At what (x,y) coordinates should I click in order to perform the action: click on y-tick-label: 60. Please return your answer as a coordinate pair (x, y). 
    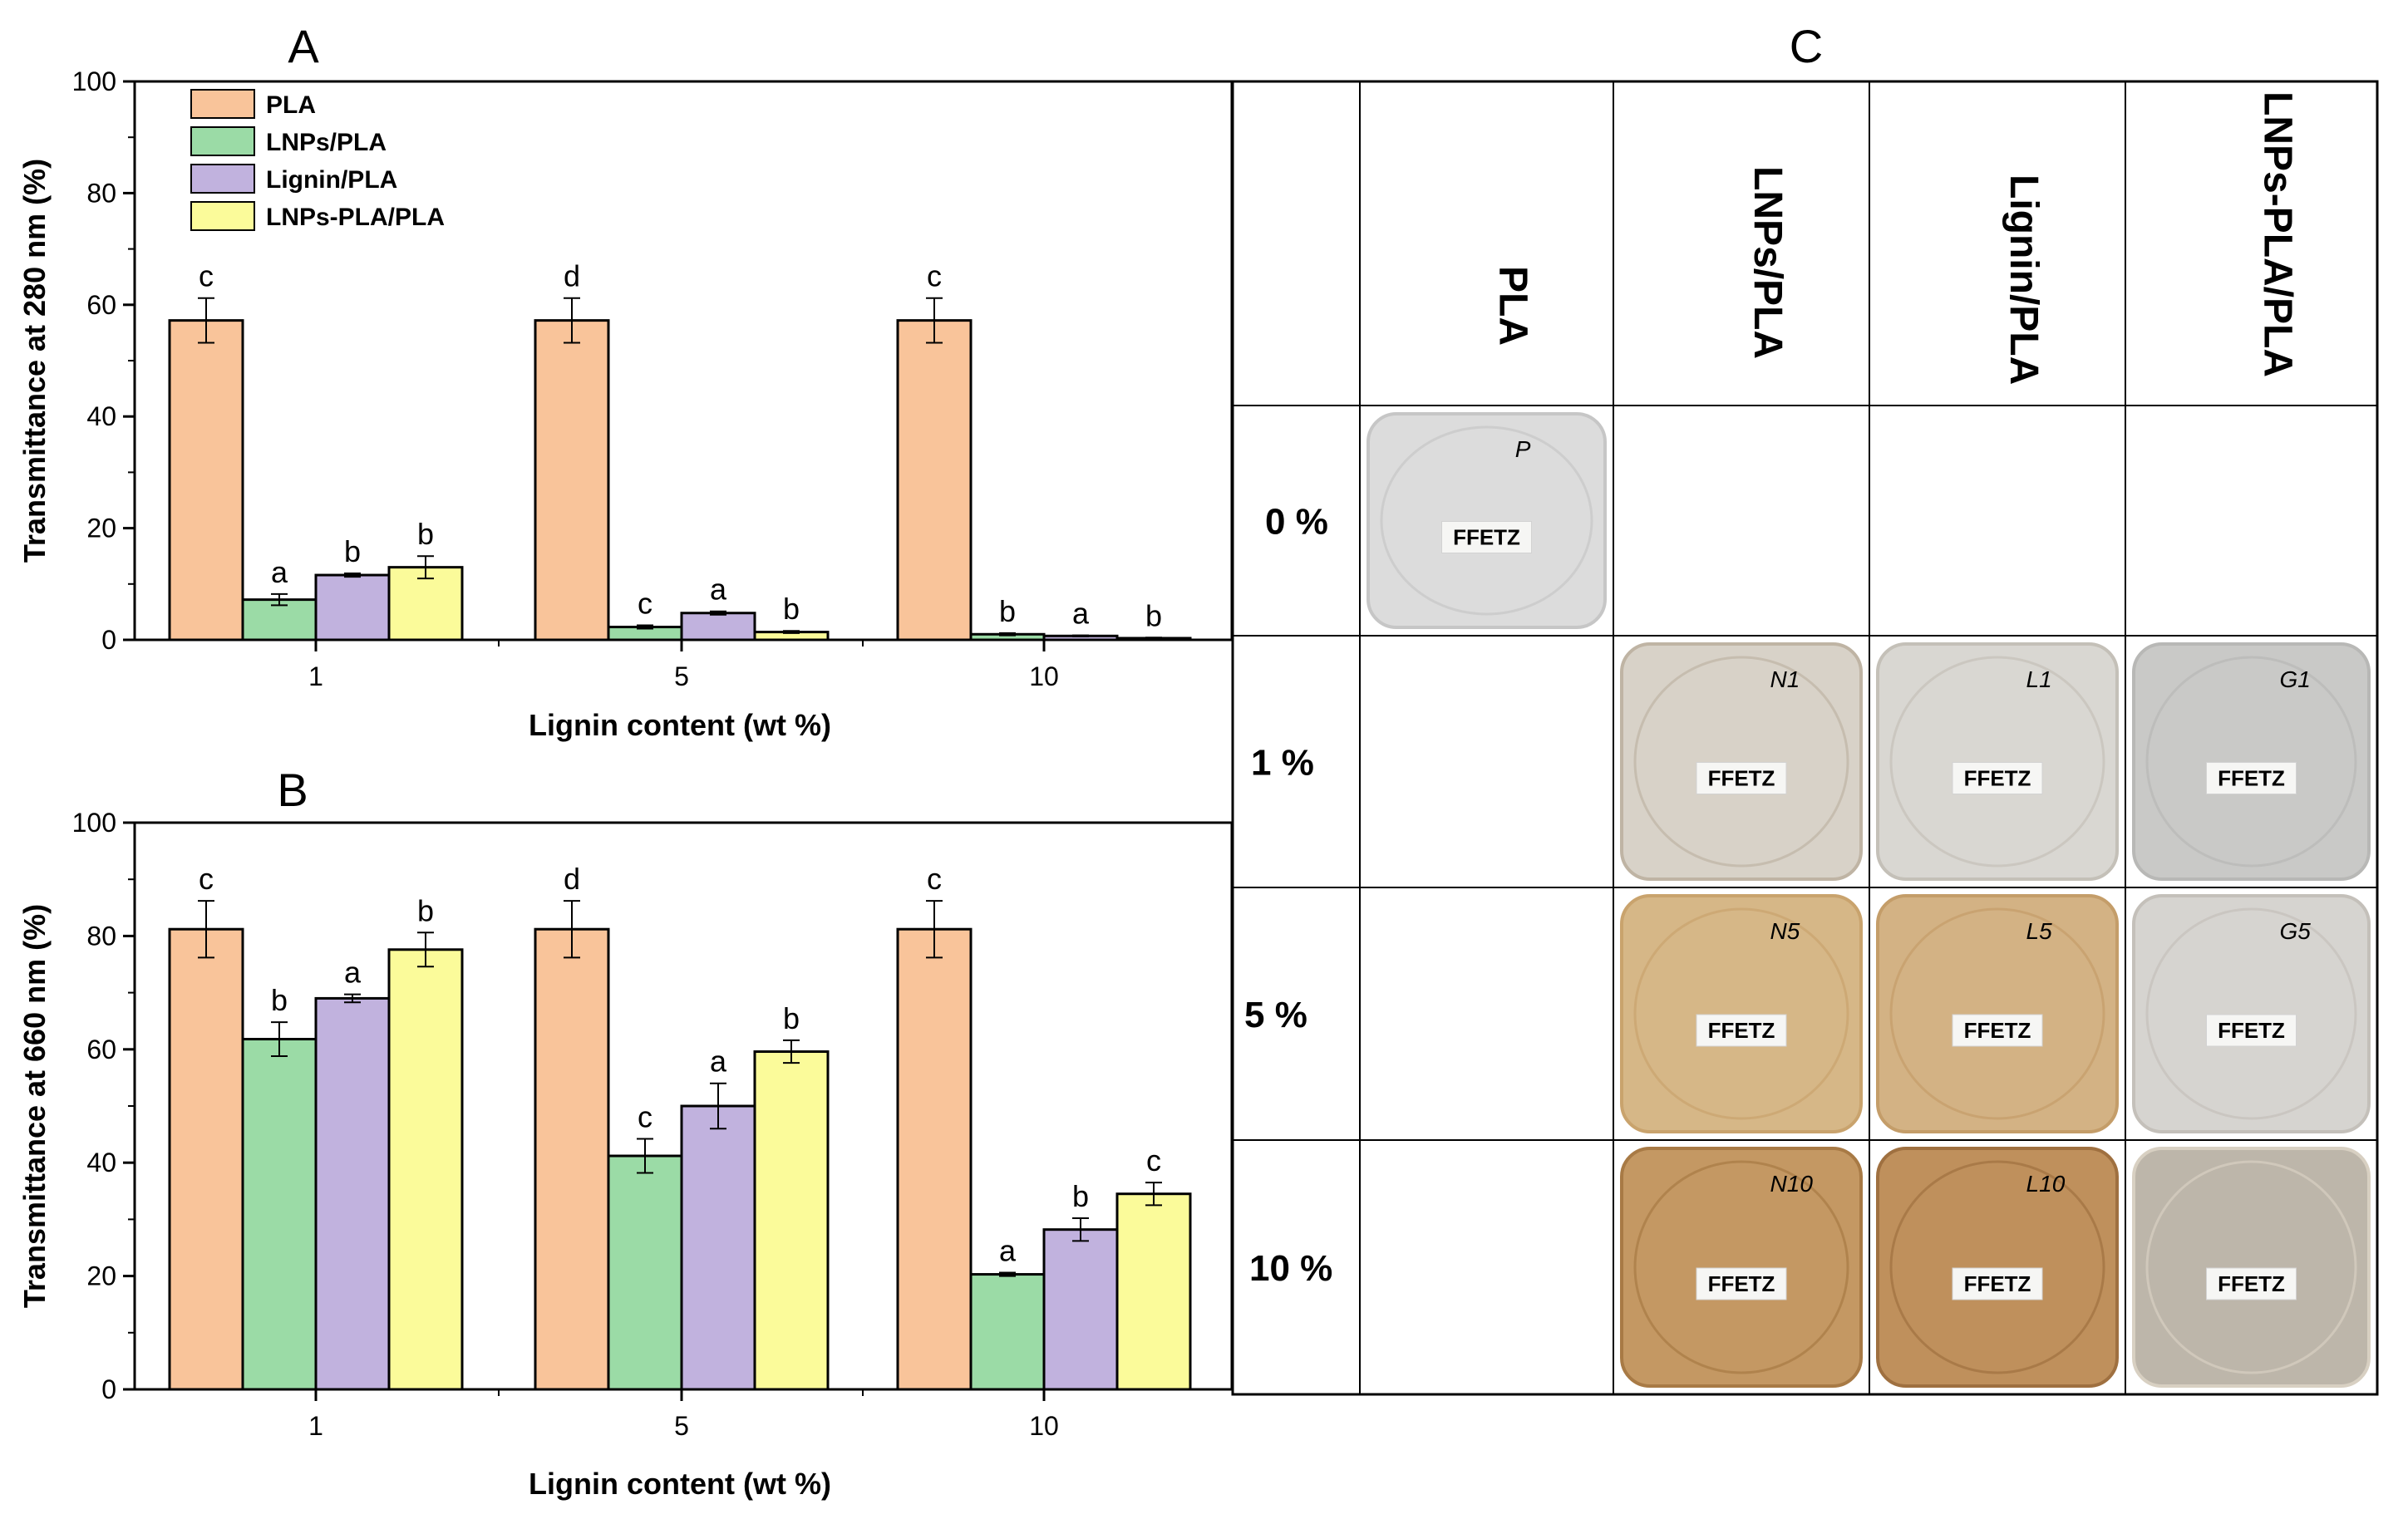
    Looking at the image, I should click on (101, 1049).